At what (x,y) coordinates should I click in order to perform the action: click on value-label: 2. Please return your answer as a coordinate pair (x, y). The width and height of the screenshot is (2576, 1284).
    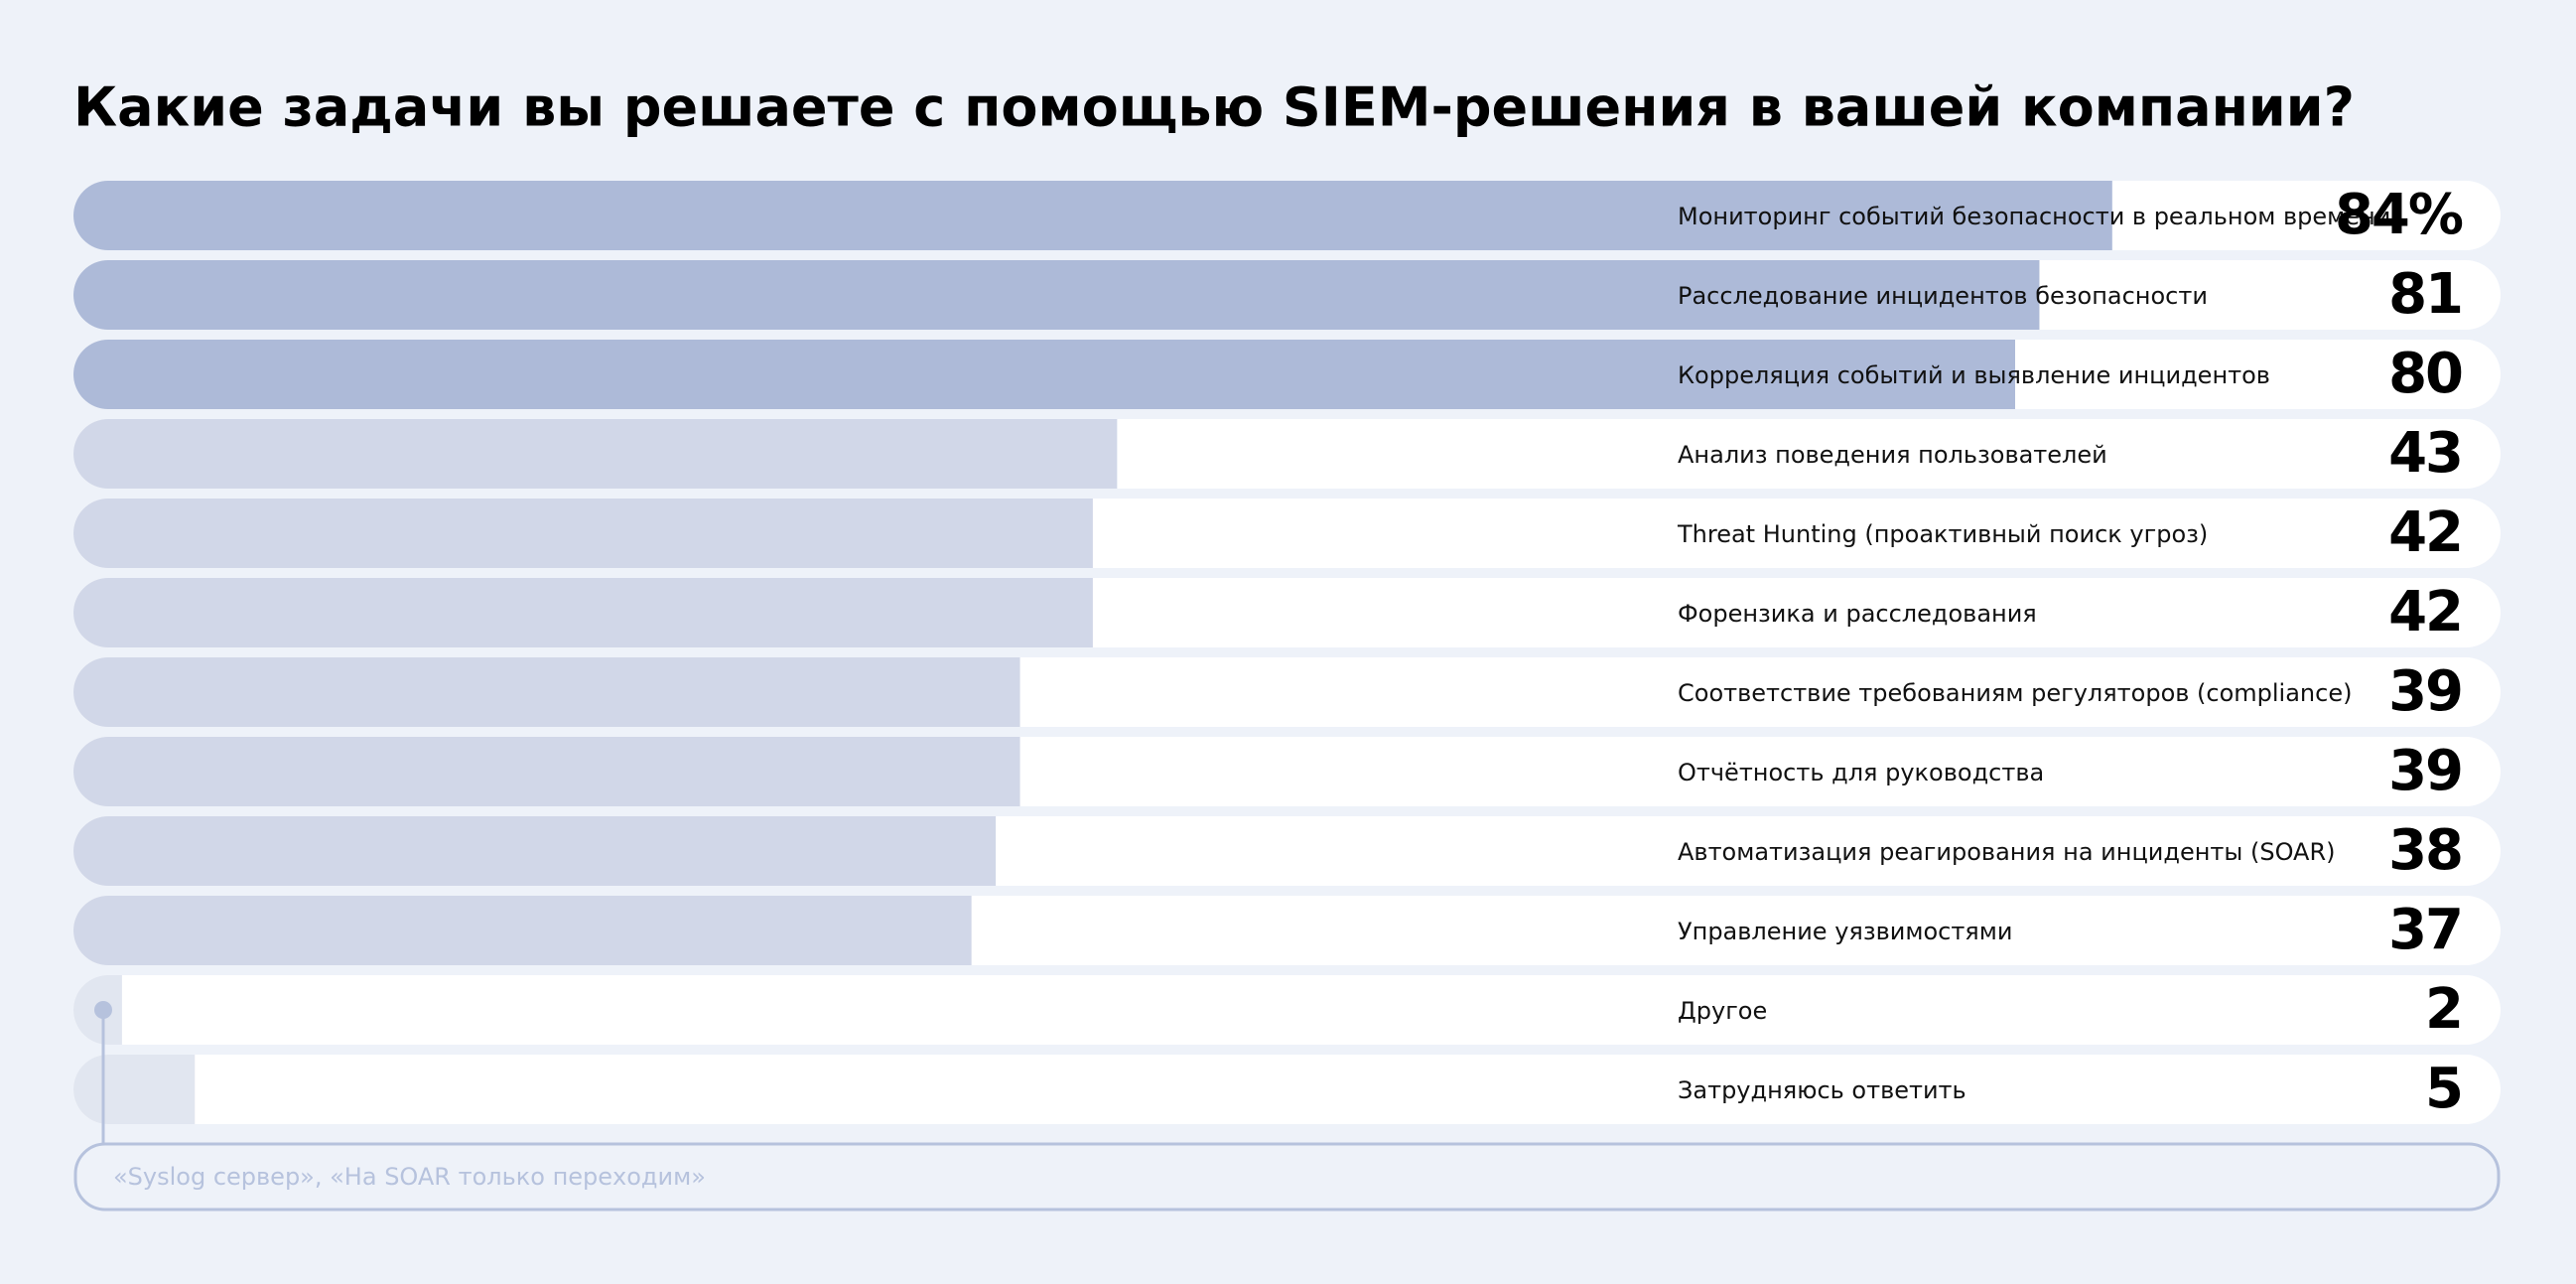
    Looking at the image, I should click on (2443, 1009).